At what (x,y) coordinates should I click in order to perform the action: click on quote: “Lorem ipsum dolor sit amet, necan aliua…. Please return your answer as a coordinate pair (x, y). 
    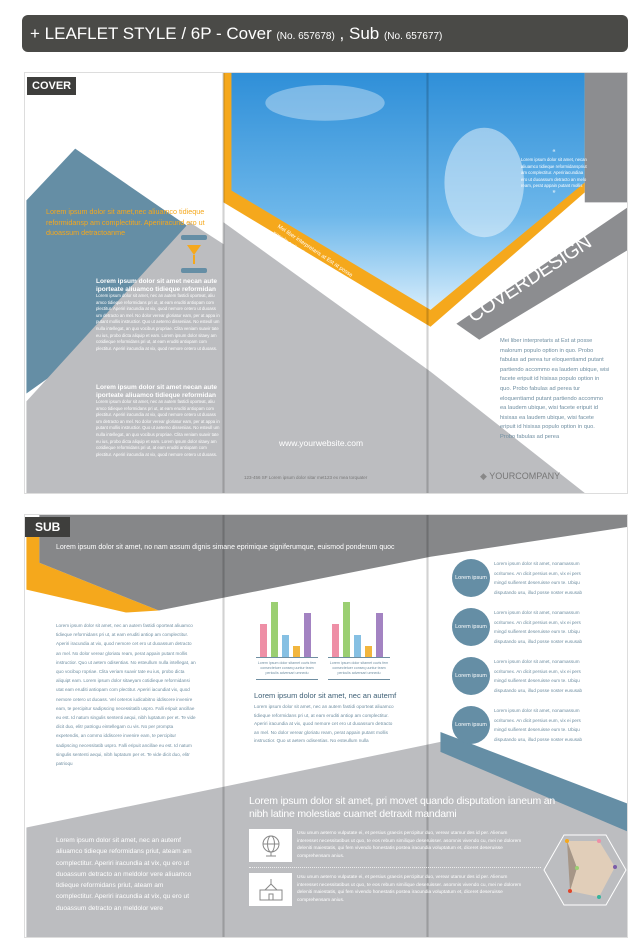
    Looking at the image, I should click on (554, 173).